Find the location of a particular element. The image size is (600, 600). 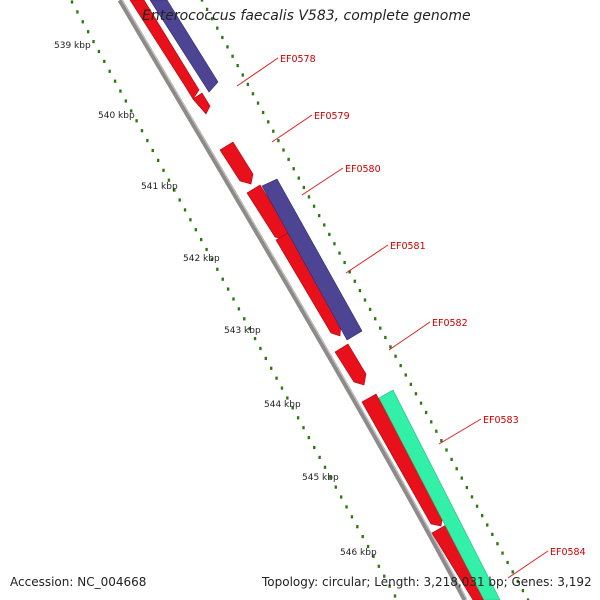

gene-label: EF0579 is located at coordinates (332, 116).